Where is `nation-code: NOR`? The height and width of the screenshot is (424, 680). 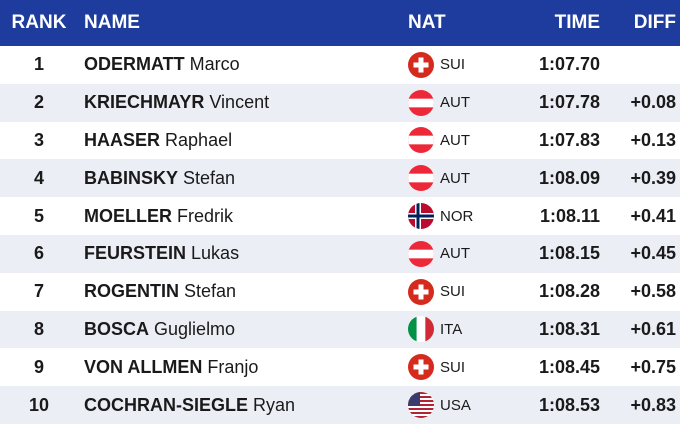
nation-code: NOR is located at coordinates (457, 216).